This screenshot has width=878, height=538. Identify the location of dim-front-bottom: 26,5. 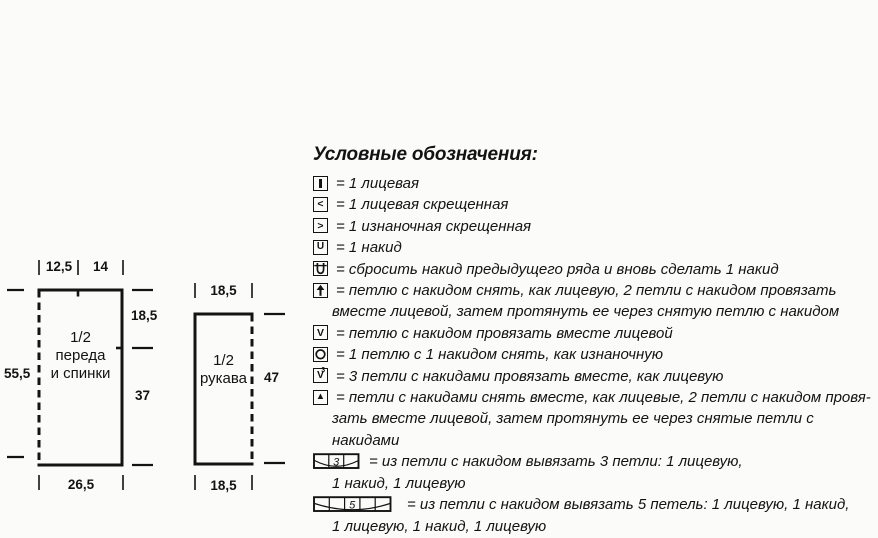
(81, 484).